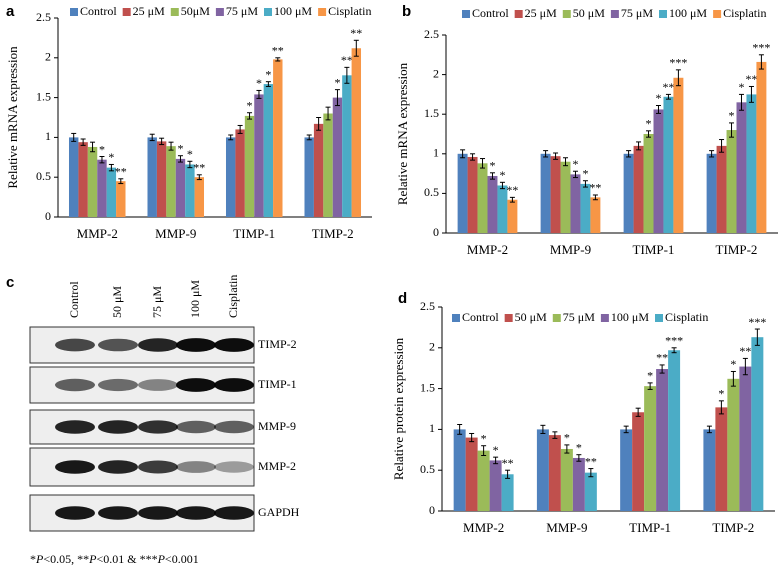  What do you see at coordinates (10, 11) in the screenshot?
I see `panel-letter: a` at bounding box center [10, 11].